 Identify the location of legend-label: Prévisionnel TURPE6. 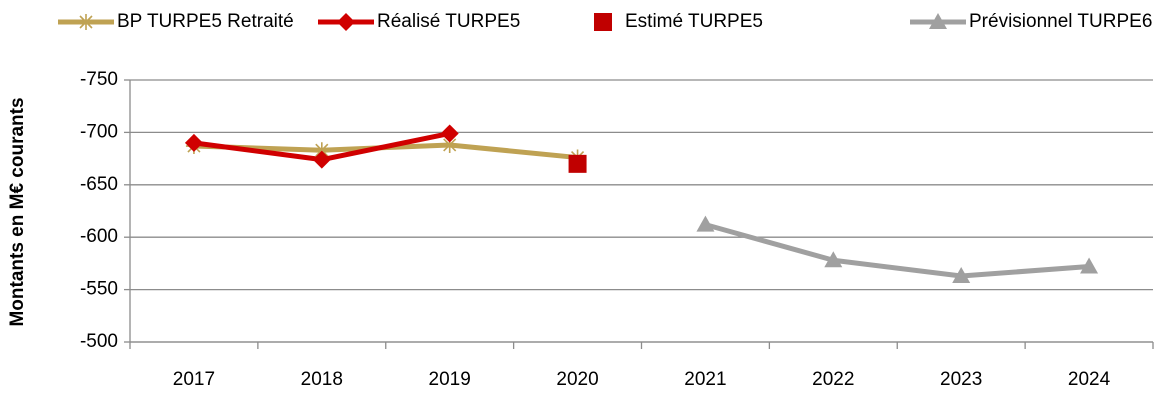
(1060, 21).